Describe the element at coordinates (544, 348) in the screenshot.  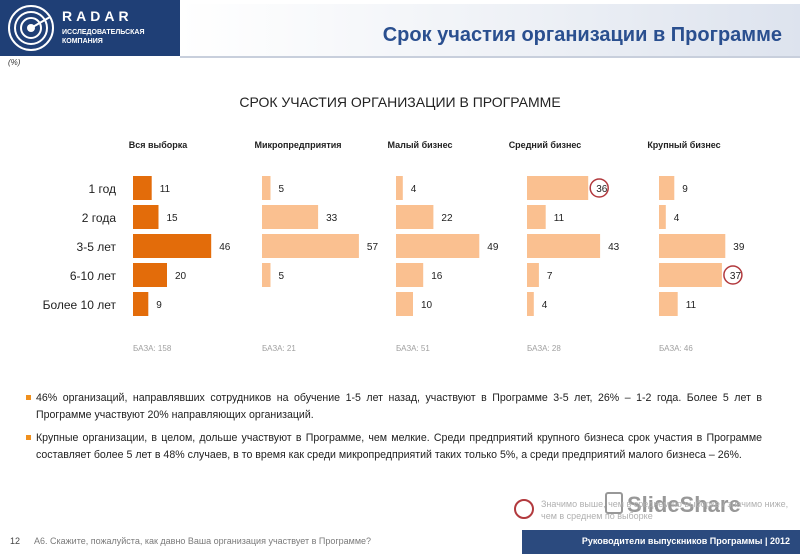
I see `base-label: БАЗА: 28` at that location.